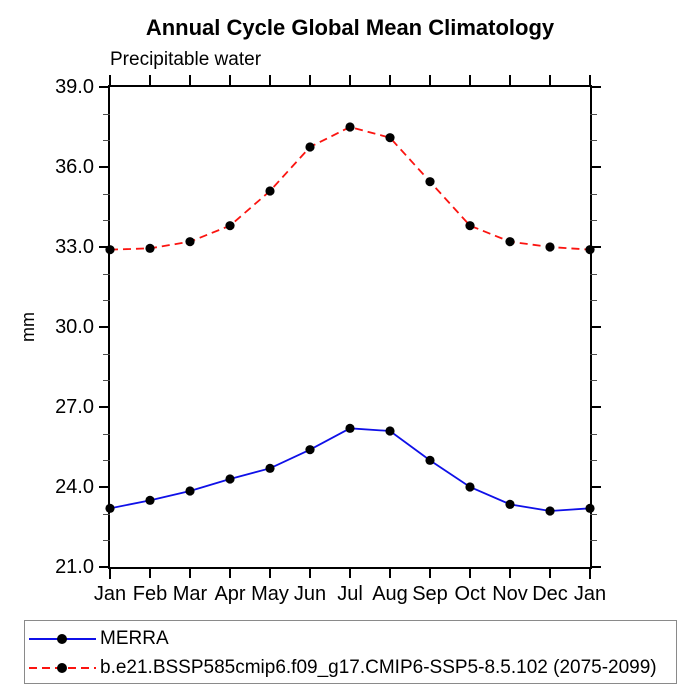  What do you see at coordinates (110, 594) in the screenshot?
I see `x-tick-label: Jan` at bounding box center [110, 594].